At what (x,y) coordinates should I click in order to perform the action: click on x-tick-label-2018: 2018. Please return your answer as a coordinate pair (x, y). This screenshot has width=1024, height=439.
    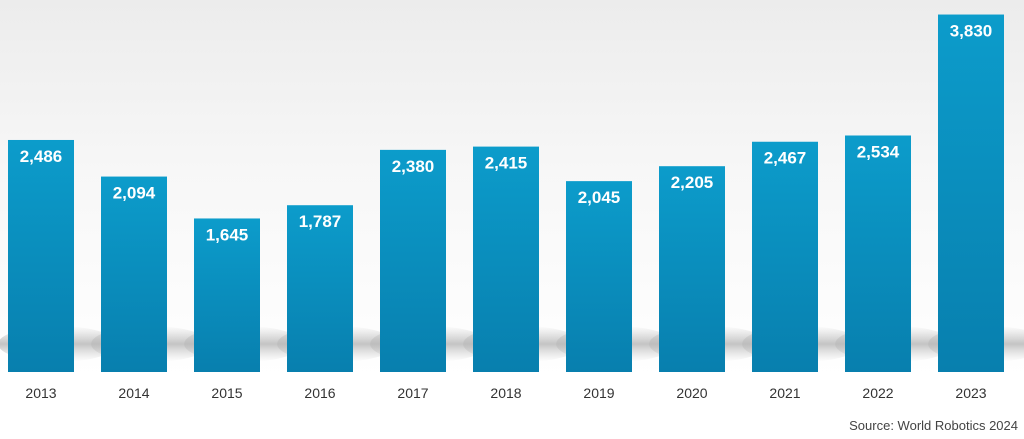
    Looking at the image, I should click on (505, 393).